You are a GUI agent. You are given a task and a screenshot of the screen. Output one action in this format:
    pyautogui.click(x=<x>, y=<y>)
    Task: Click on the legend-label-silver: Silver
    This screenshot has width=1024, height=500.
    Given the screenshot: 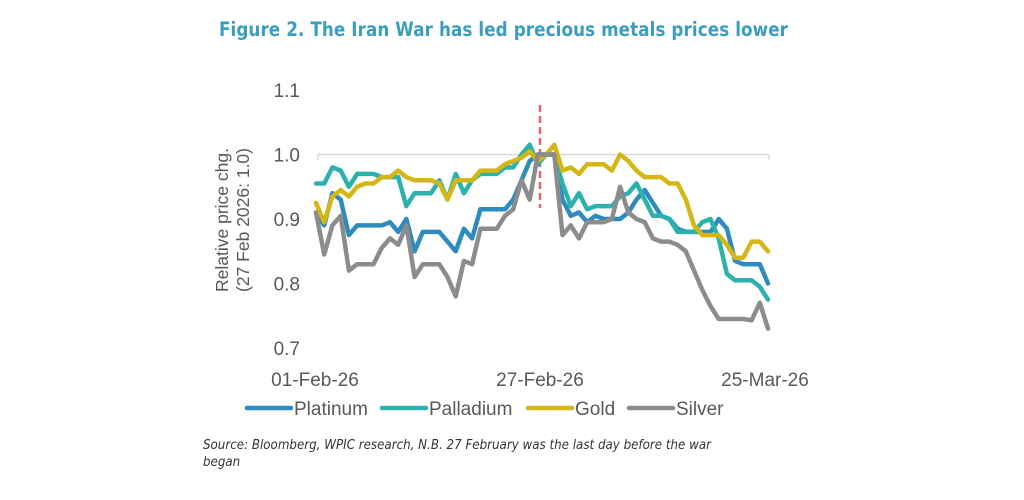 What is the action you would take?
    pyautogui.click(x=700, y=409)
    